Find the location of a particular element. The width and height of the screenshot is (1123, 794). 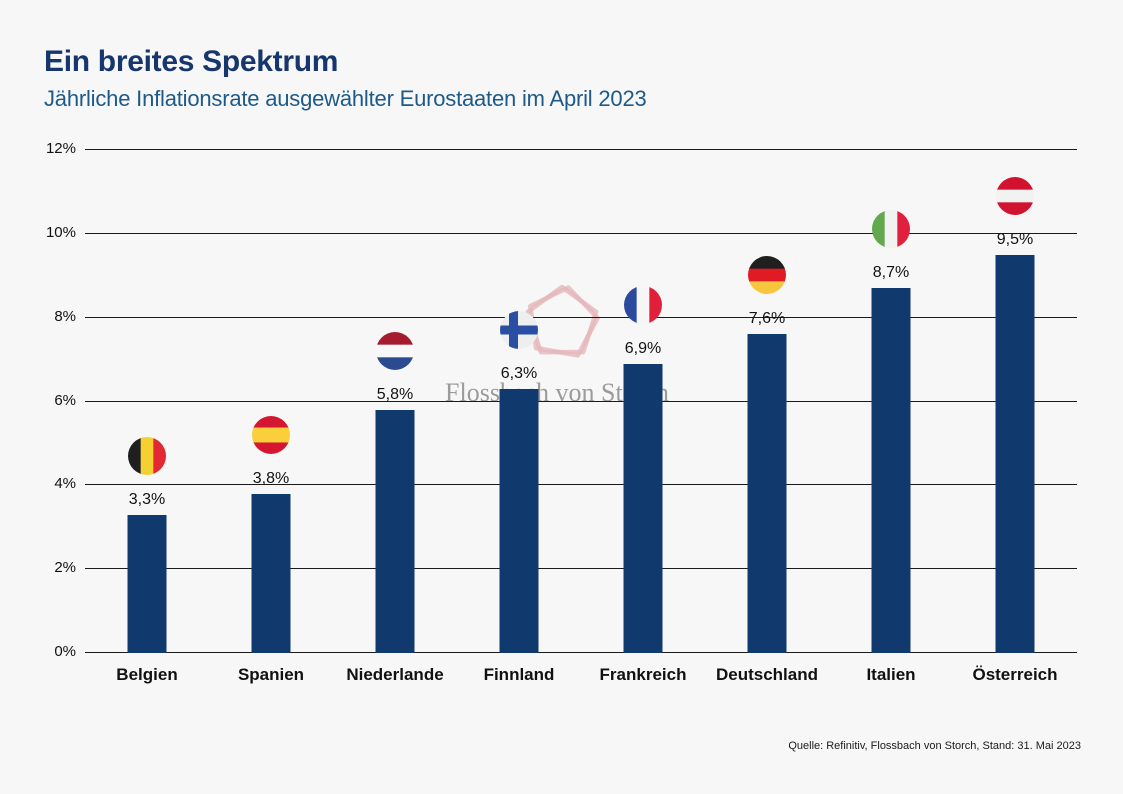

gridline-10: 10% is located at coordinates (561, 232).